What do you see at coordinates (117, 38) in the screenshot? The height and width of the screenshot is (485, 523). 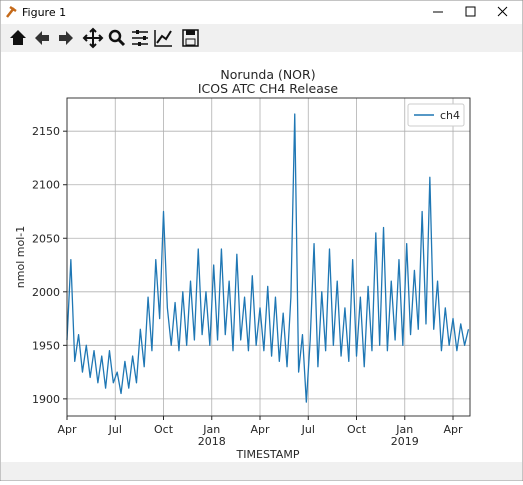 I see `zoom-button` at bounding box center [117, 38].